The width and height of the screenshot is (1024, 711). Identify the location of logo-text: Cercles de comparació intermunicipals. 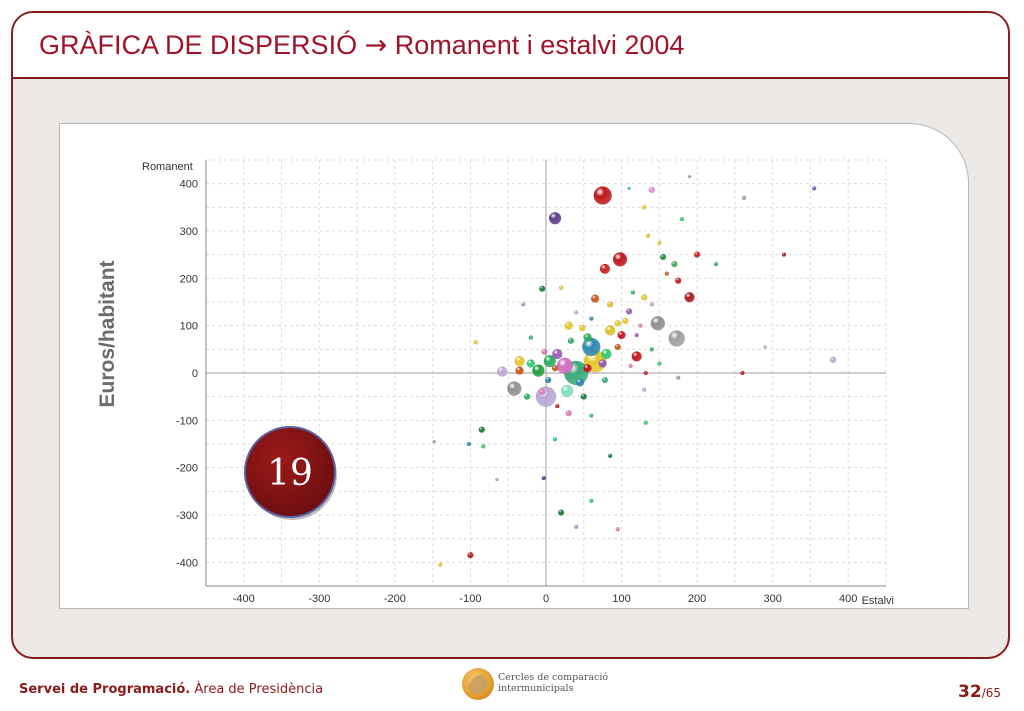
(553, 683).